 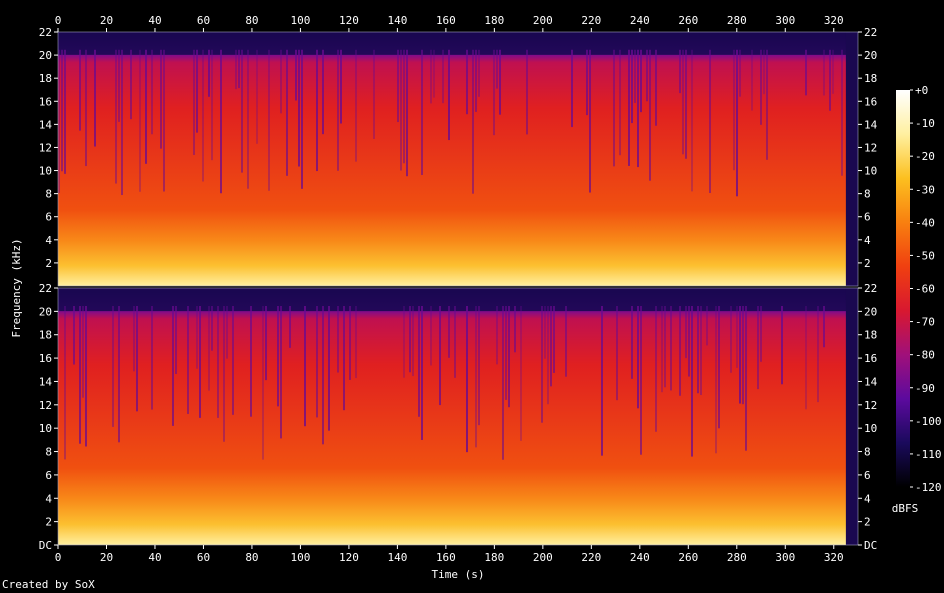 I want to click on y-tick-label: 8, so click(x=867, y=452).